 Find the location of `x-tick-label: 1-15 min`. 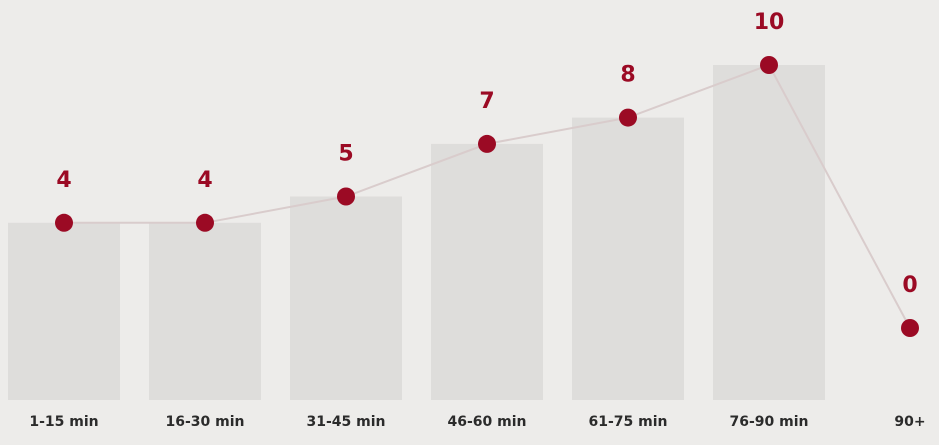

x-tick-label: 1-15 min is located at coordinates (63, 422).